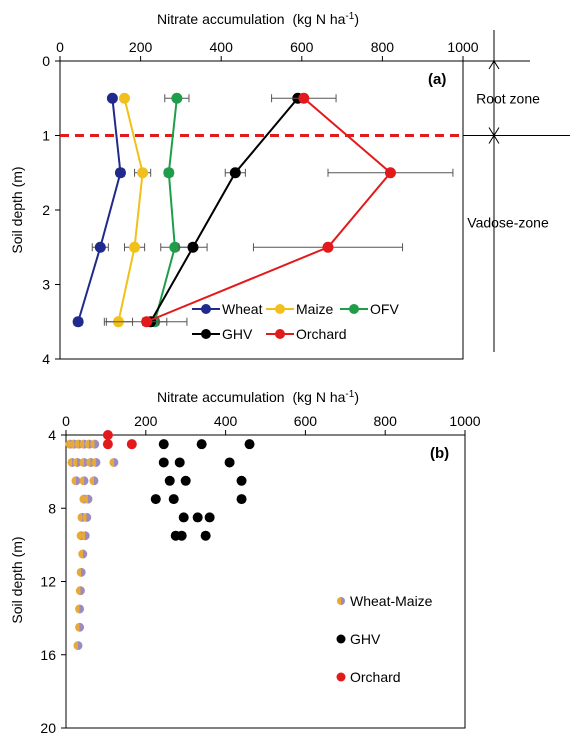 Image resolution: width=570 pixels, height=735 pixels. I want to click on panel-a-line-ghv, so click(224, 210).